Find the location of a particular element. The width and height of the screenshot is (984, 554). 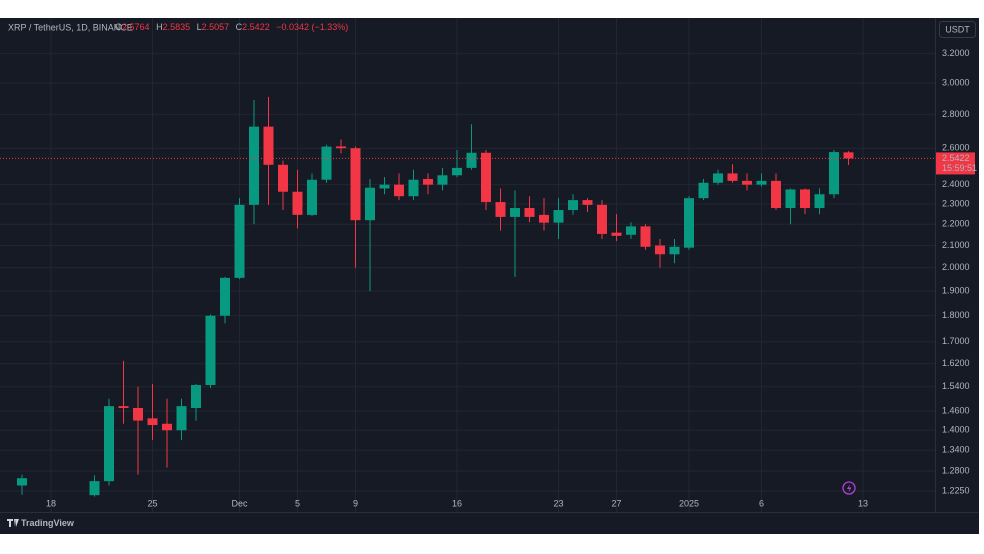

x-tick-label: 16 is located at coordinates (457, 503).